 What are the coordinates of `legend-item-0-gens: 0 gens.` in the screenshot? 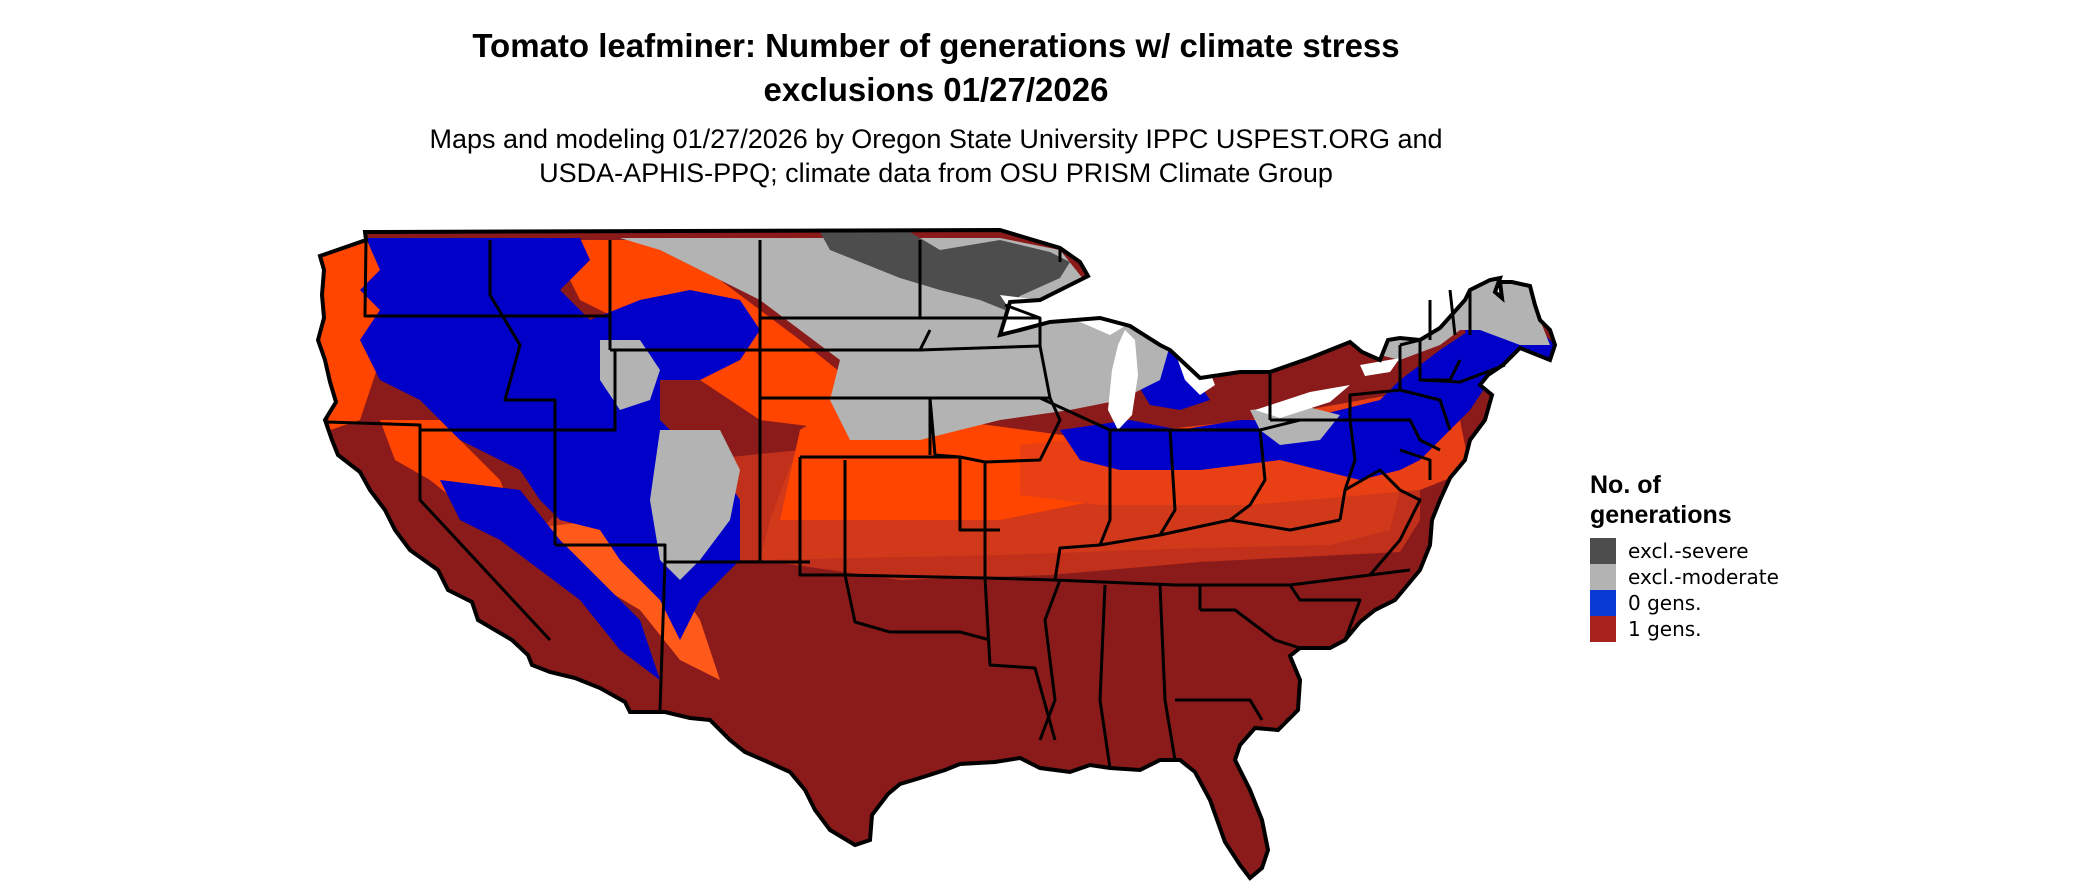 It's located at (1684, 603).